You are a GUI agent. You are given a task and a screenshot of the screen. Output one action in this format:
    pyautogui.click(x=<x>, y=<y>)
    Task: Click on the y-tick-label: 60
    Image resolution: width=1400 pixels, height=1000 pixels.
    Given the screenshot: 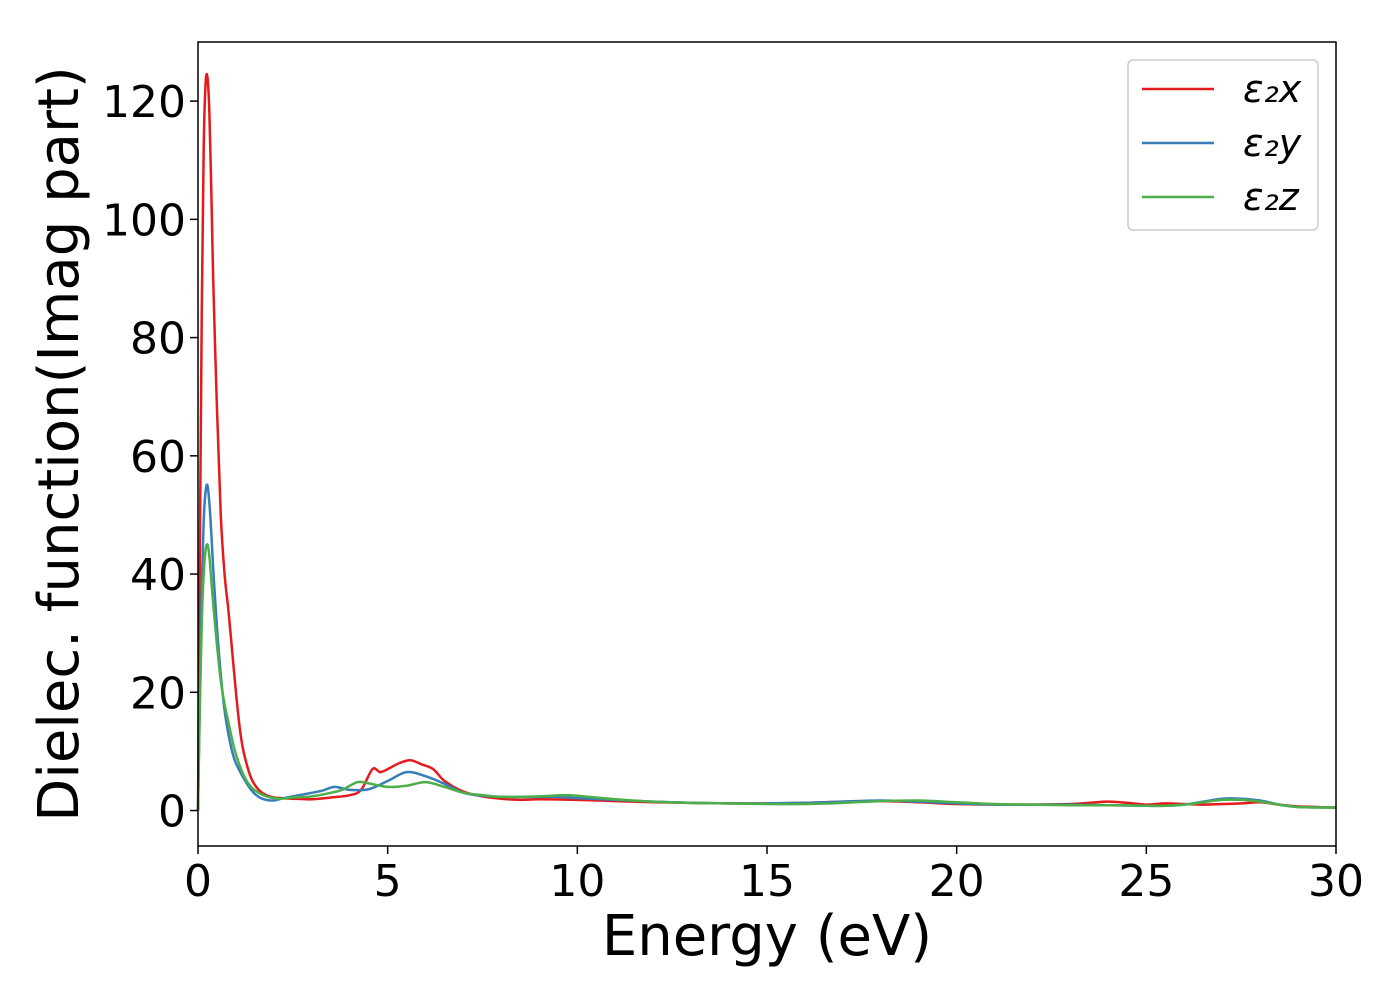 What is the action you would take?
    pyautogui.click(x=158, y=457)
    